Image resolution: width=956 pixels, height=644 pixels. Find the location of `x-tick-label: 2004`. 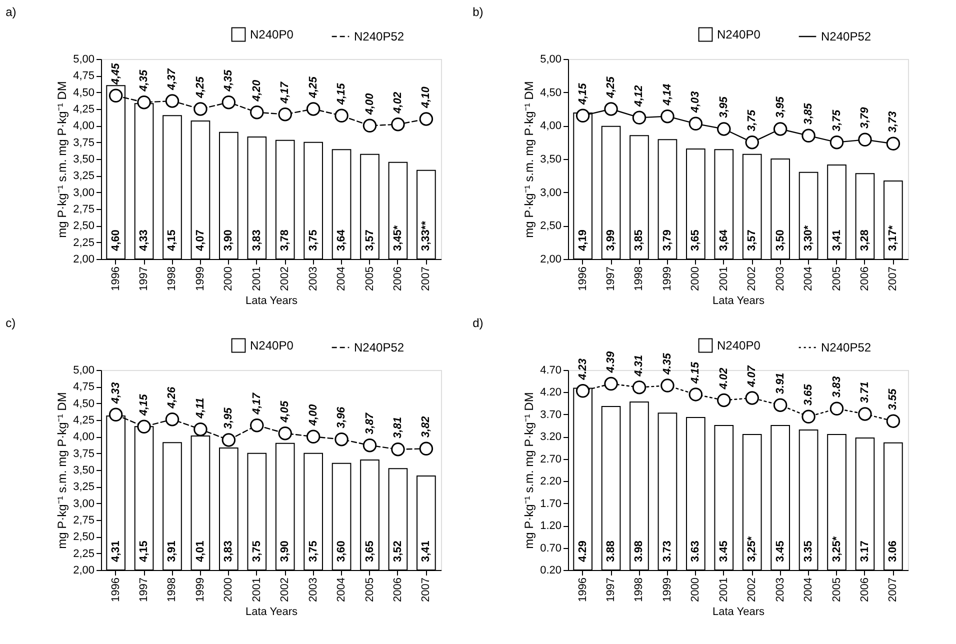

x-tick-label: 2004 is located at coordinates (808, 590).